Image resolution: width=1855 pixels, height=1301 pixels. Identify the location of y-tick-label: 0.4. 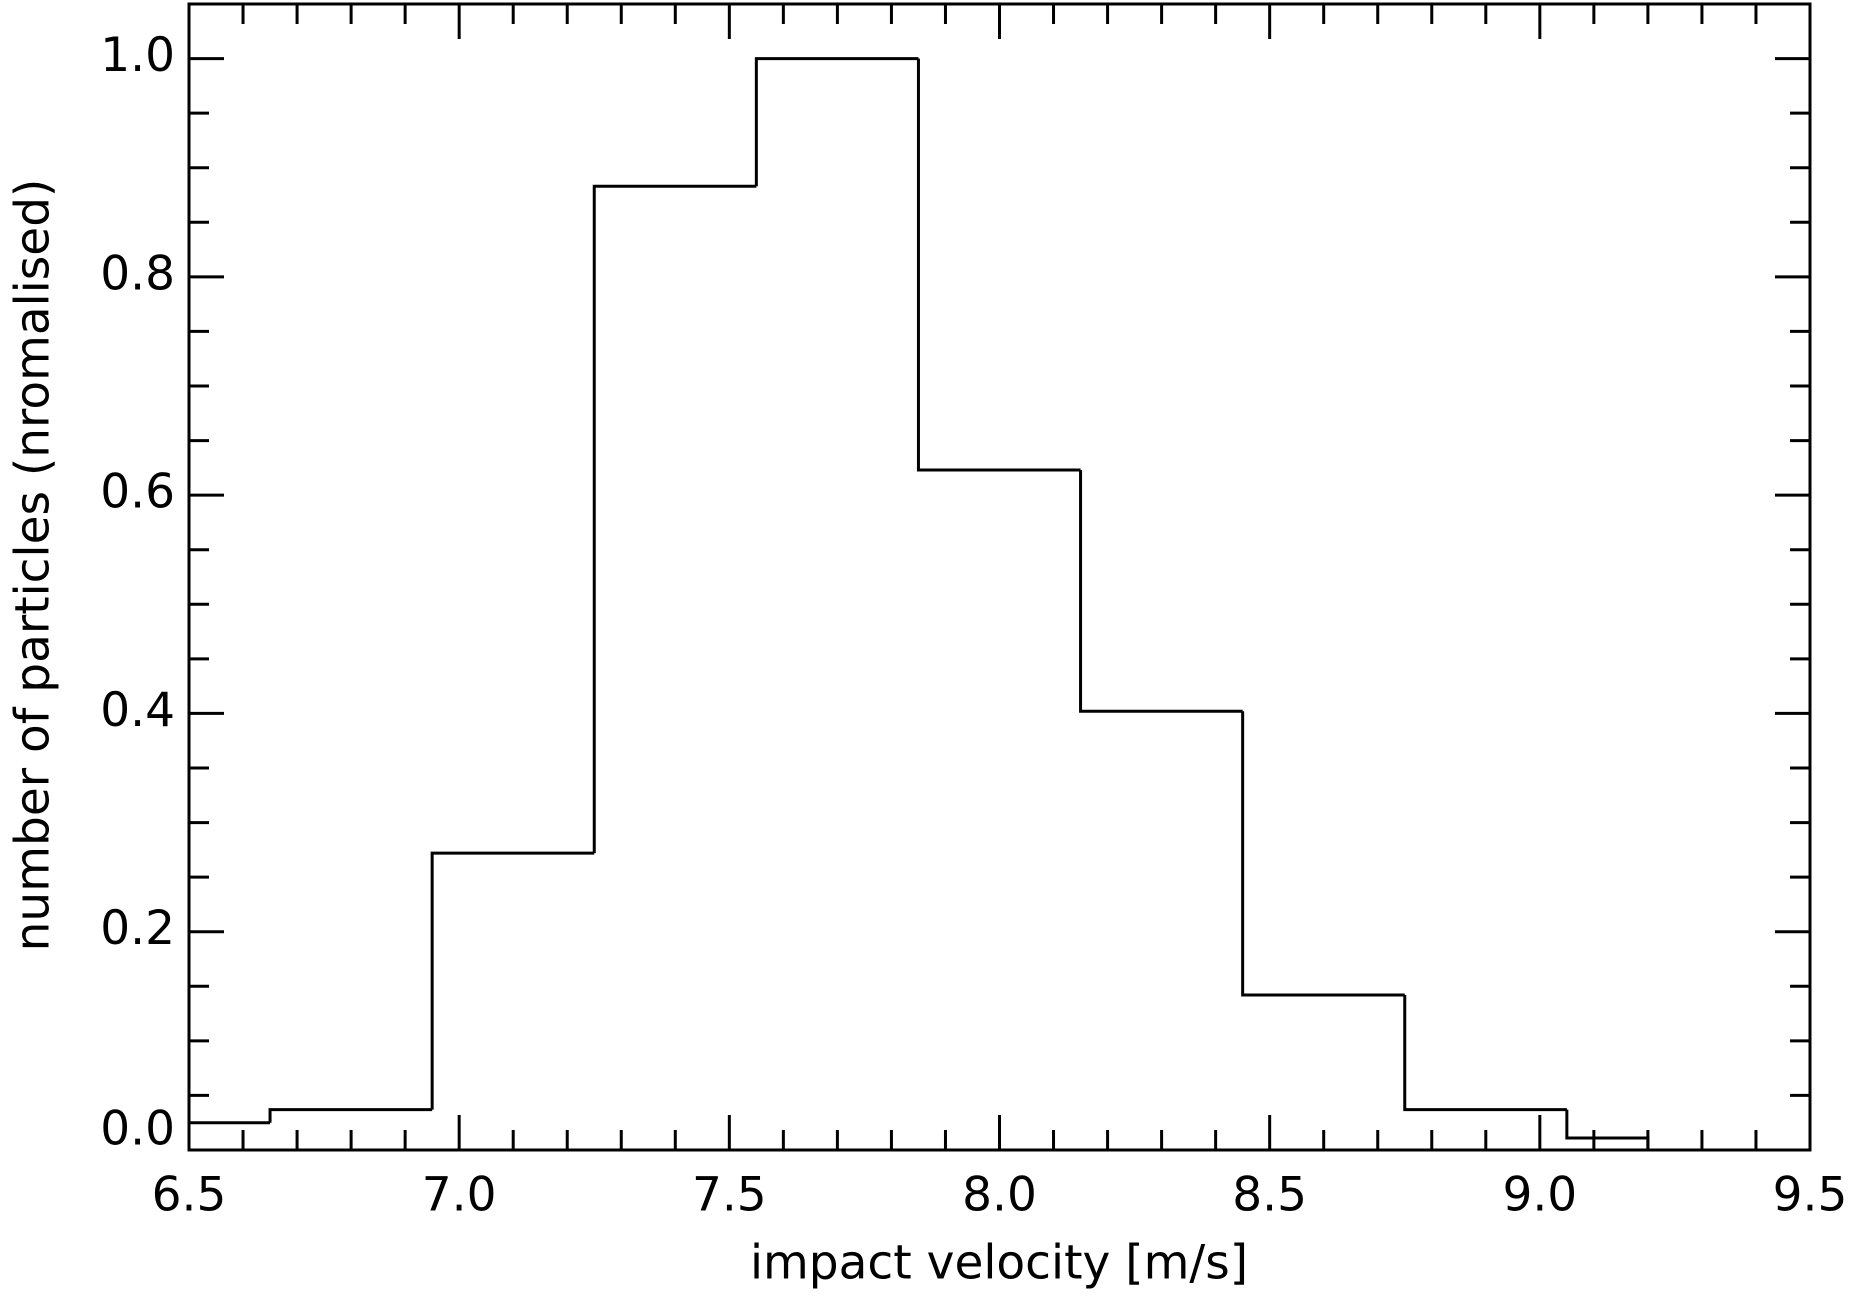
(137, 710).